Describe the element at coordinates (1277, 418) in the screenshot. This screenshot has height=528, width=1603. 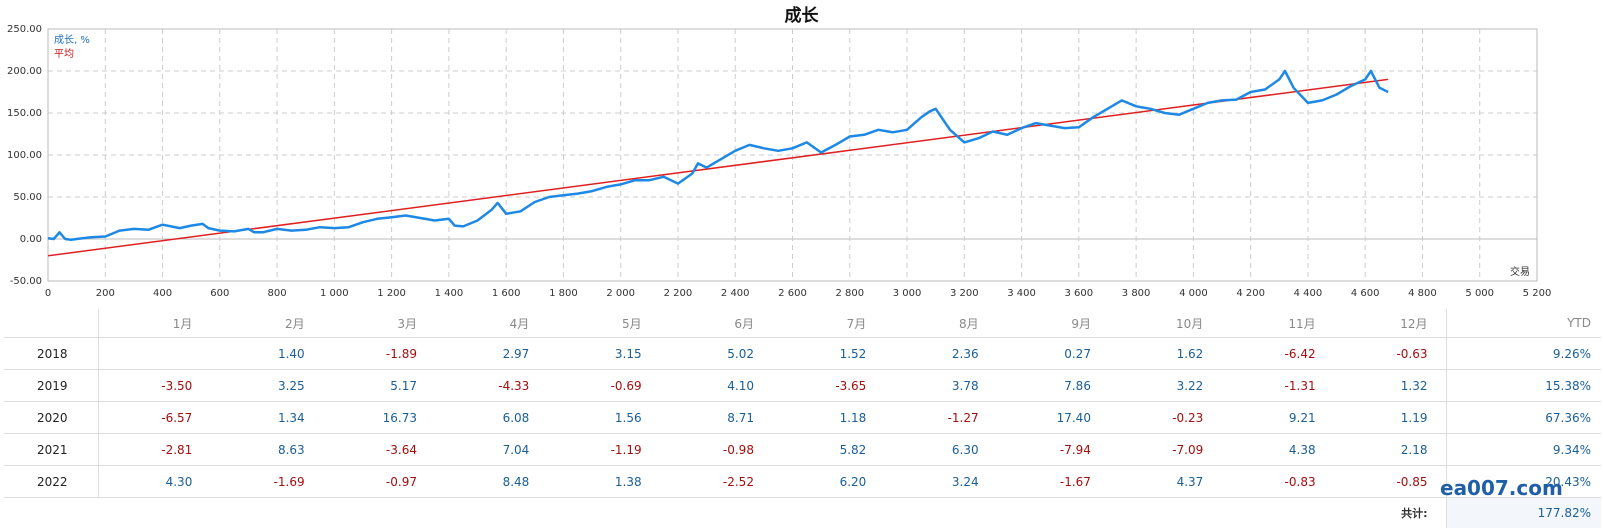
I see `month-value-cell: 9.21` at that location.